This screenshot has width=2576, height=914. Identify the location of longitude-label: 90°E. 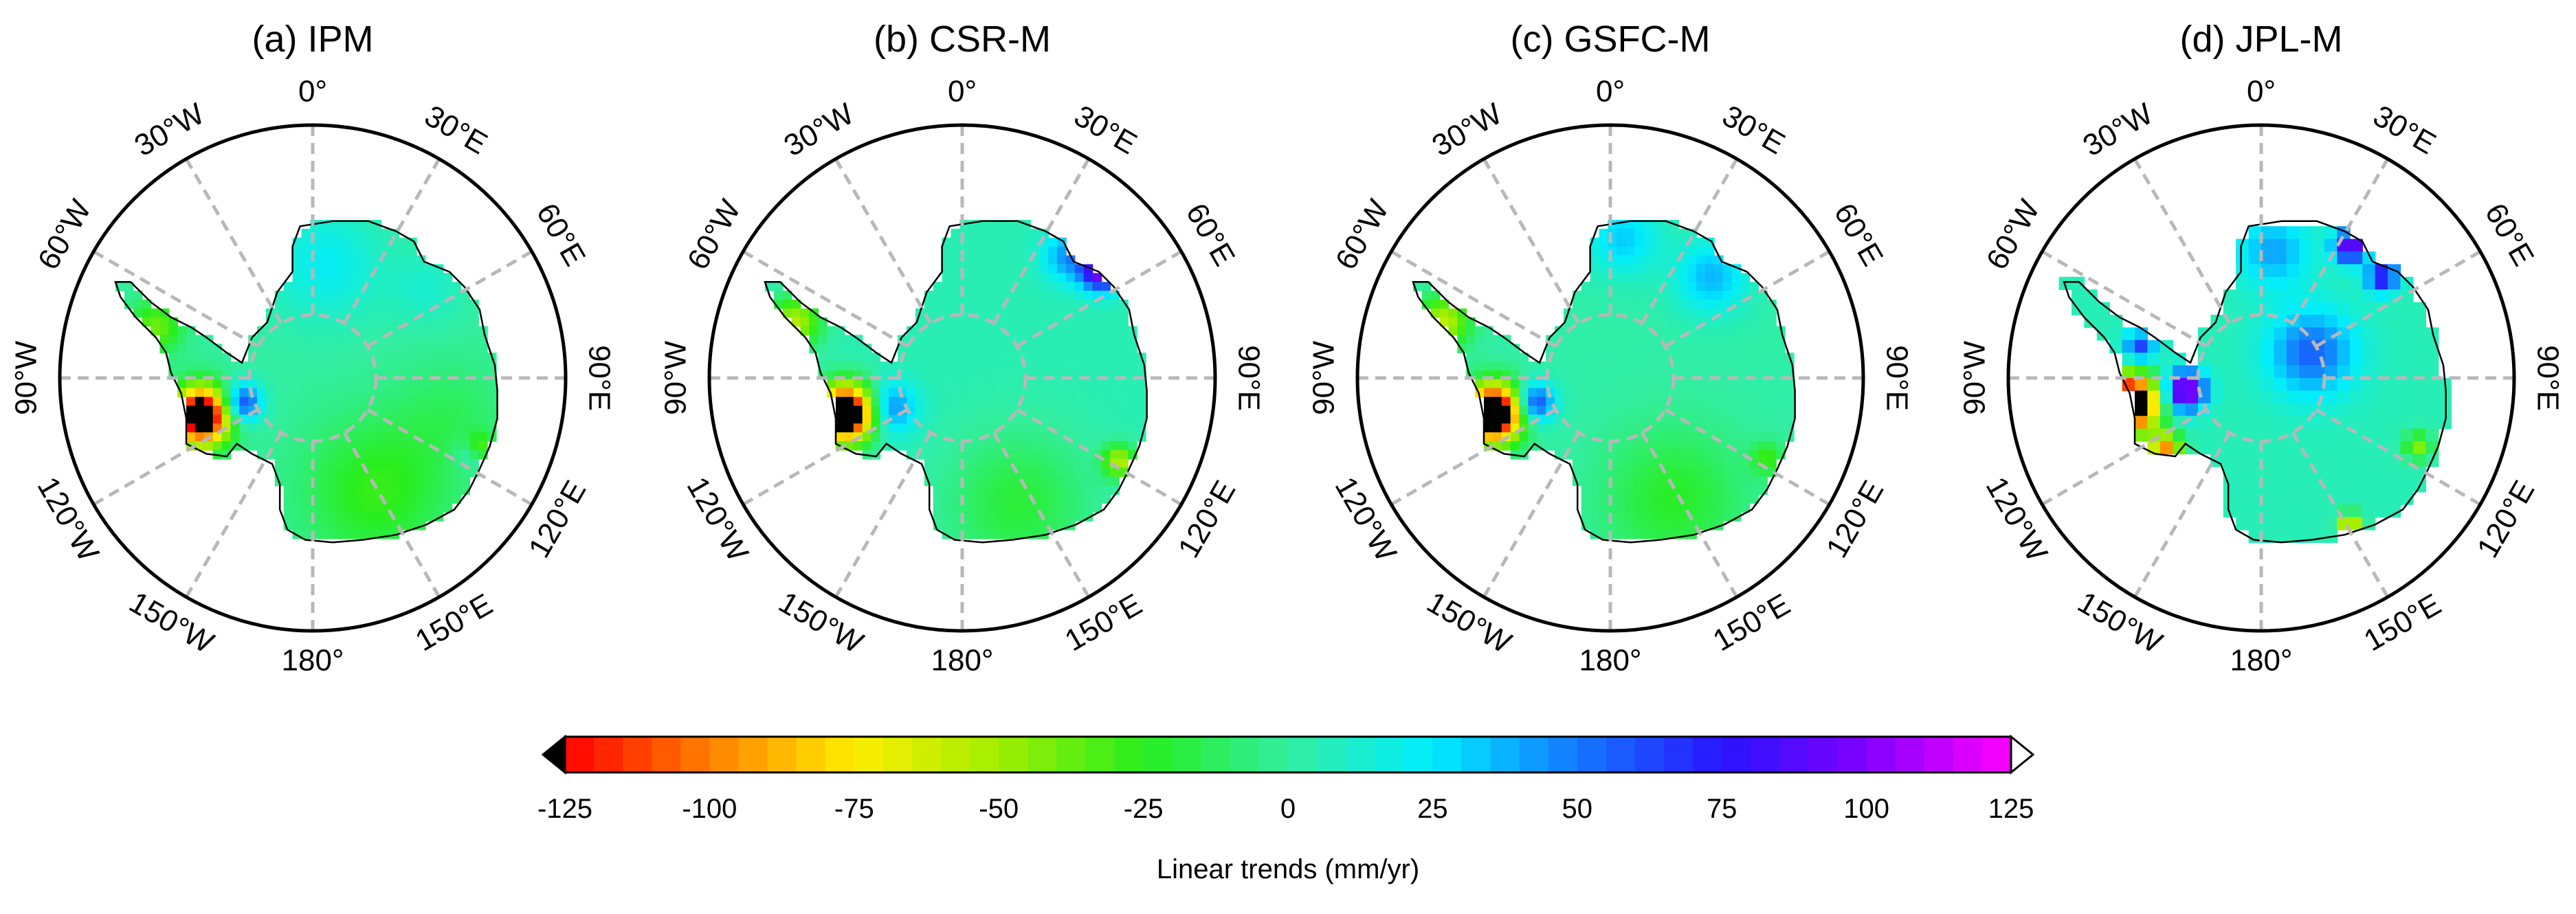
(1248, 378).